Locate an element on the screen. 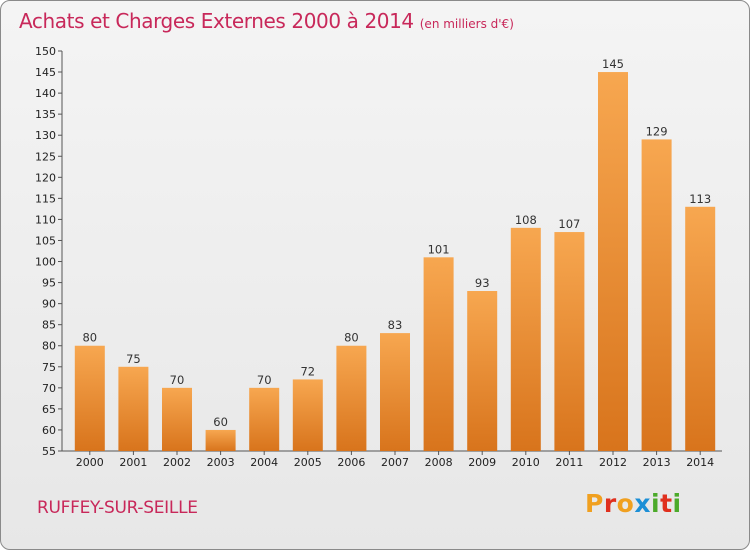 The width and height of the screenshot is (750, 550). commune-name: RUFFEY-SUR-SEILLE is located at coordinates (117, 508).